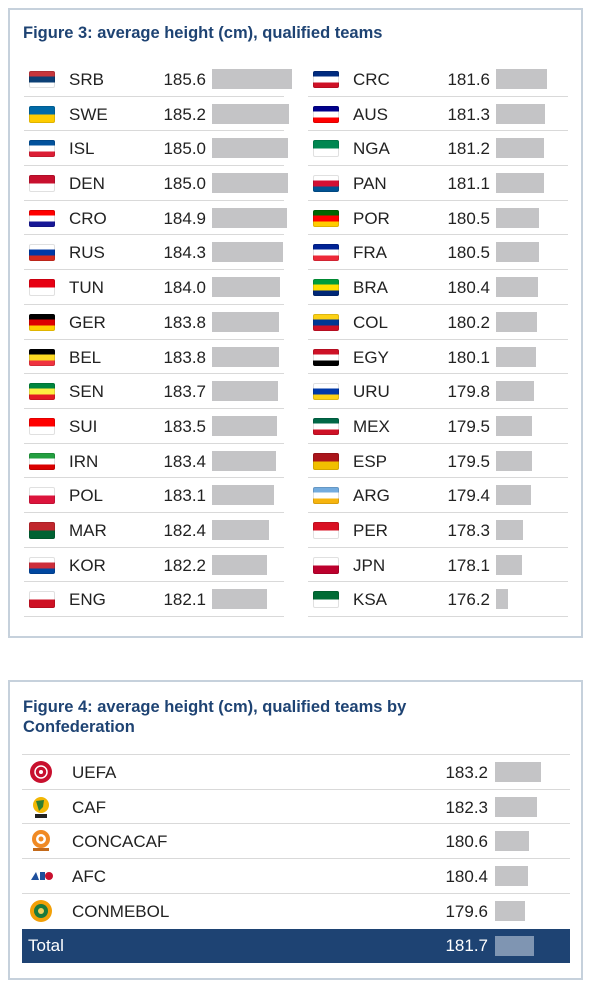 The height and width of the screenshot is (992, 592). I want to click on team-height-label: 180.4, so click(468, 288).